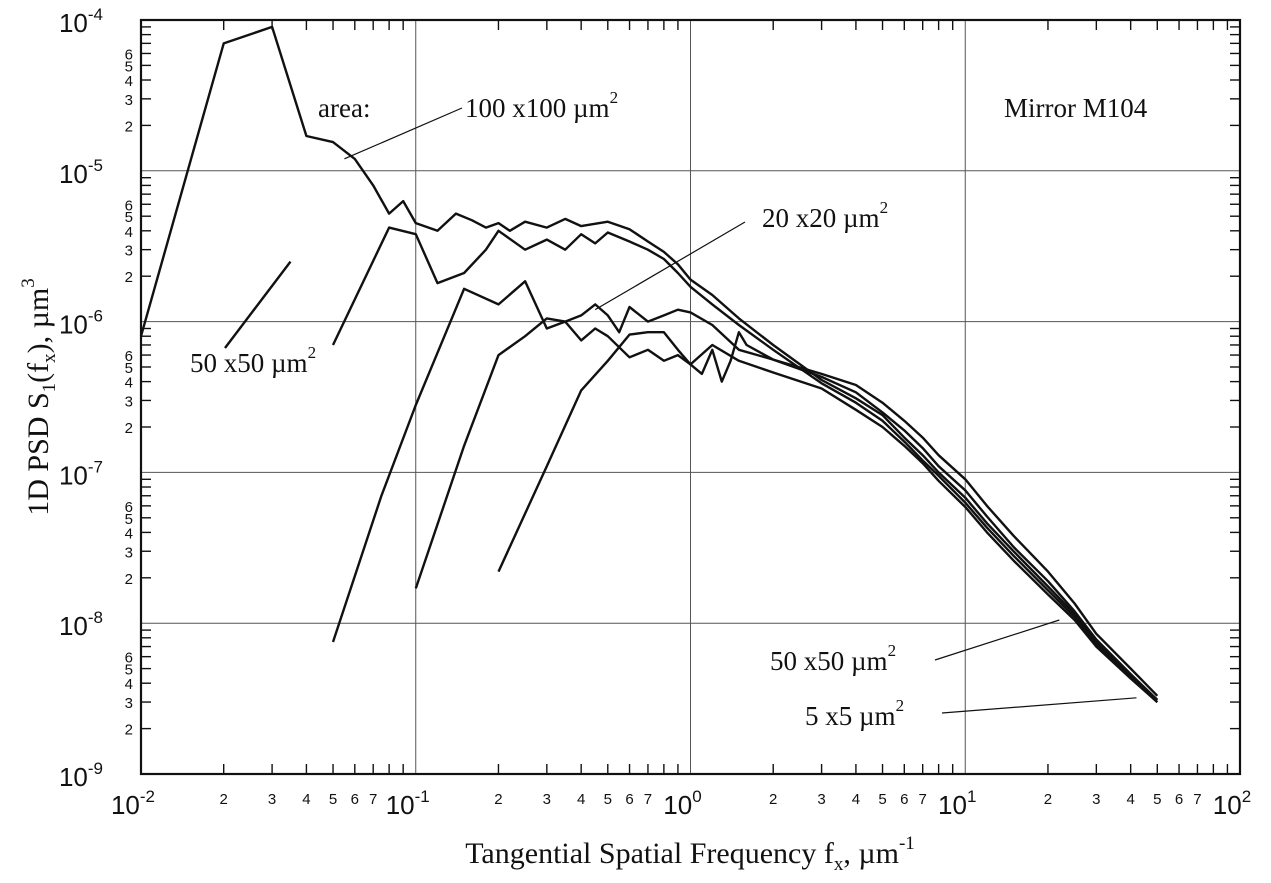 This screenshot has height=883, width=1271. Describe the element at coordinates (871, 853) in the screenshot. I see `x-axis-title-tail: , µm` at that location.